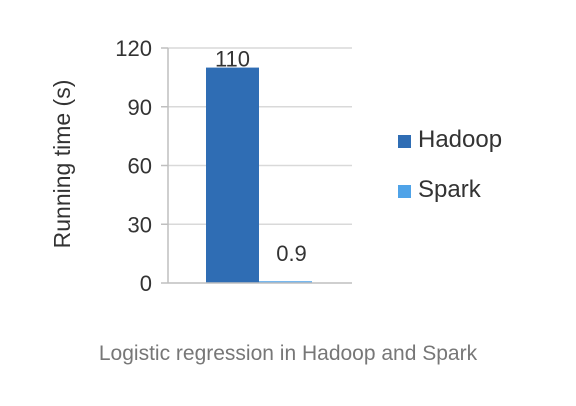 This screenshot has width=576, height=406. Describe the element at coordinates (404, 191) in the screenshot. I see `legend-swatch-spark` at that location.